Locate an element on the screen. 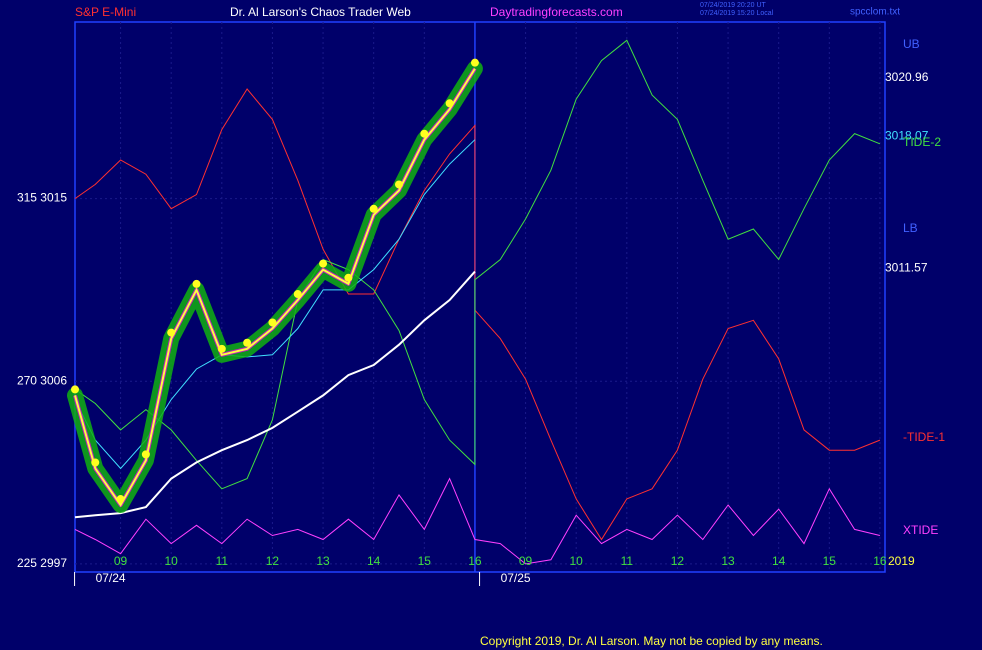 The height and width of the screenshot is (650, 982). y-tick-label: 270 3006 is located at coordinates (42, 380).